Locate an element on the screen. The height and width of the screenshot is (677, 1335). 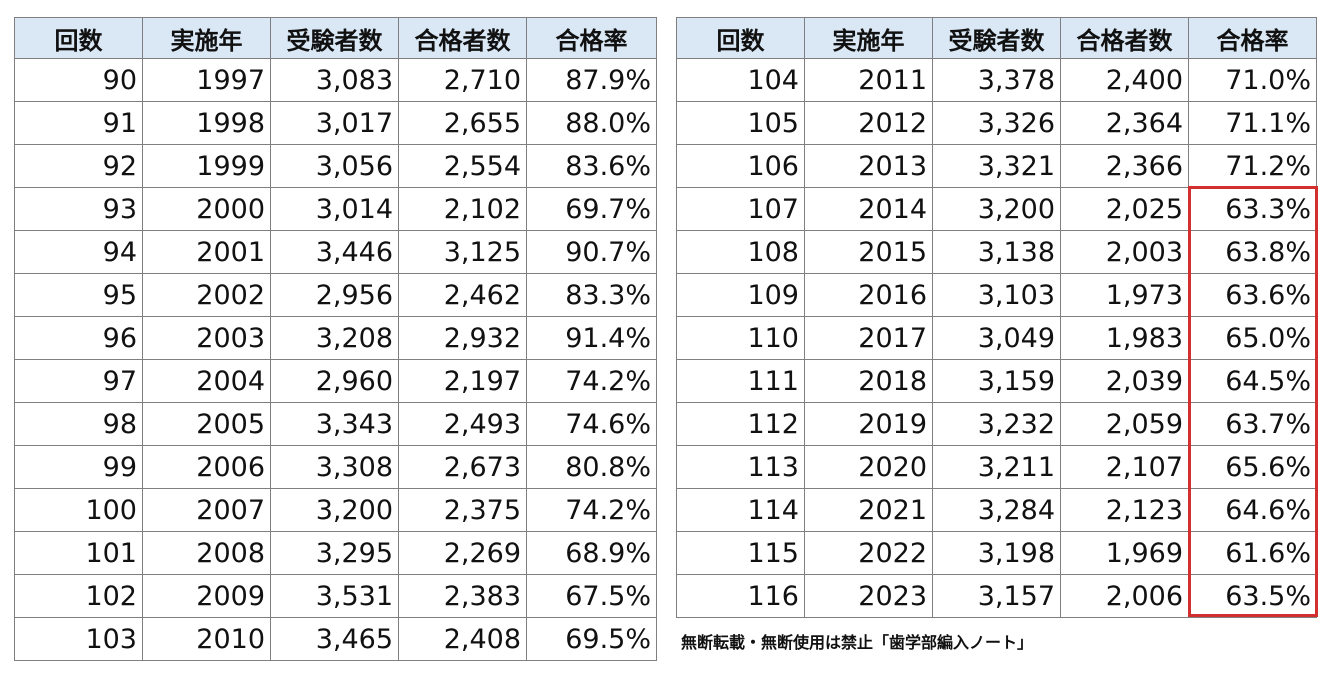
cell-year: 1999 is located at coordinates (206, 166).